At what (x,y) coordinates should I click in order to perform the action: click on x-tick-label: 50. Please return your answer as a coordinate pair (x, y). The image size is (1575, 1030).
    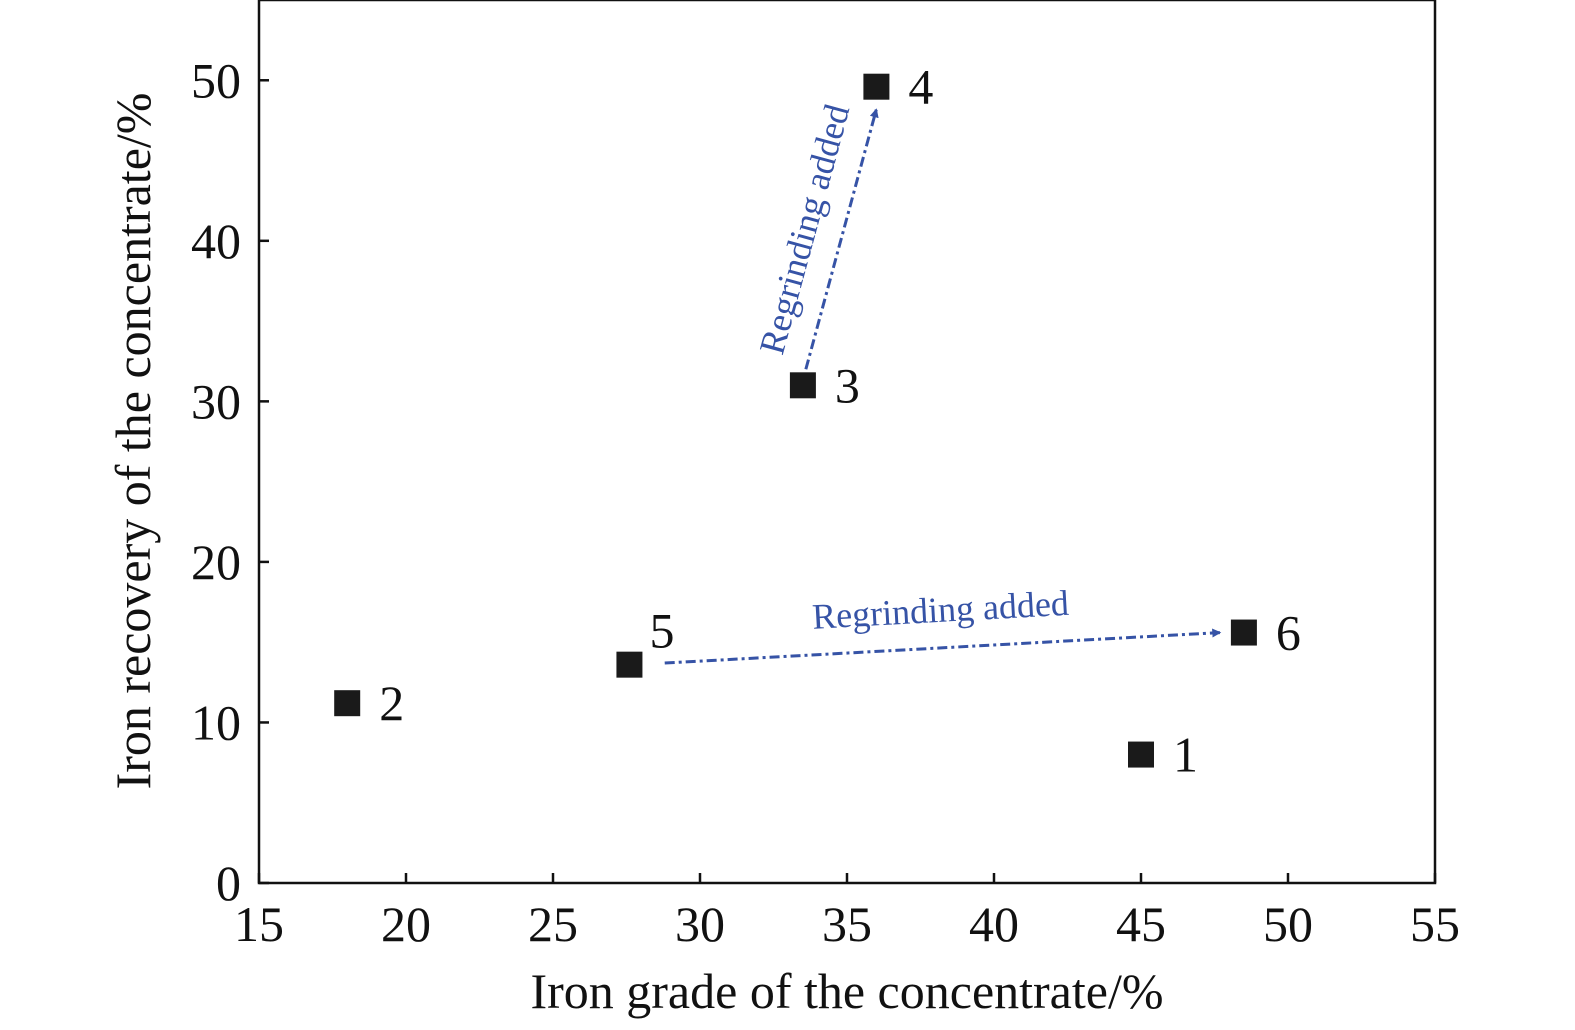
    Looking at the image, I should click on (1288, 924).